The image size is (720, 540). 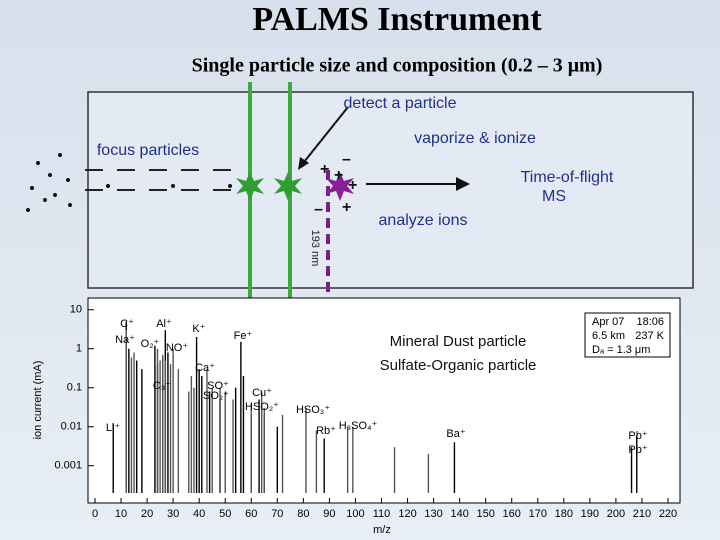 I want to click on peak-label: HSO₂⁺, so click(x=262, y=407).